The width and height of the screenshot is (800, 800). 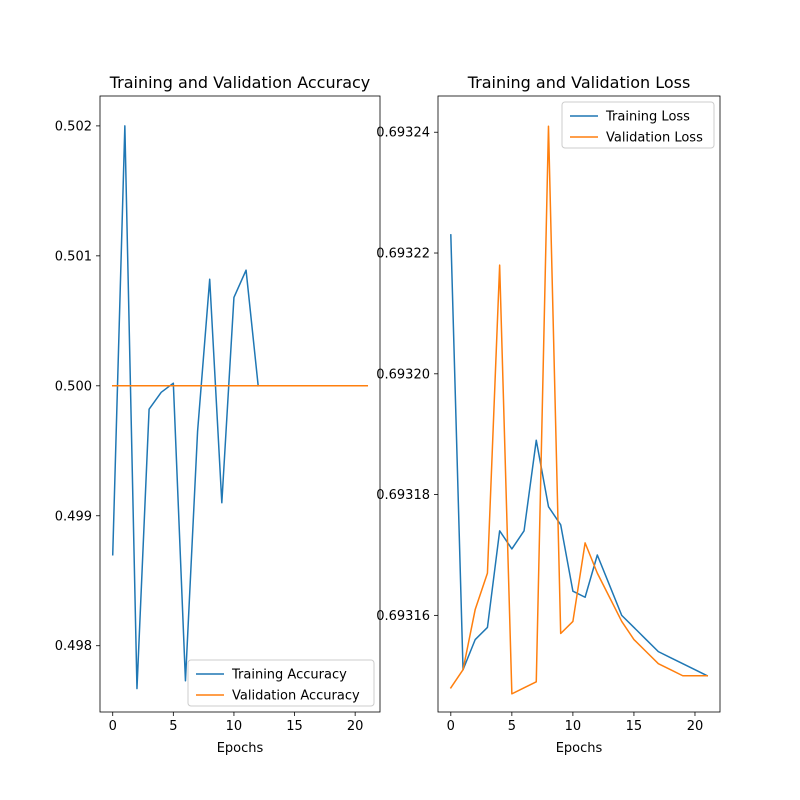 I want to click on accuracy-y-tick-label: 0.499, so click(x=73, y=516).